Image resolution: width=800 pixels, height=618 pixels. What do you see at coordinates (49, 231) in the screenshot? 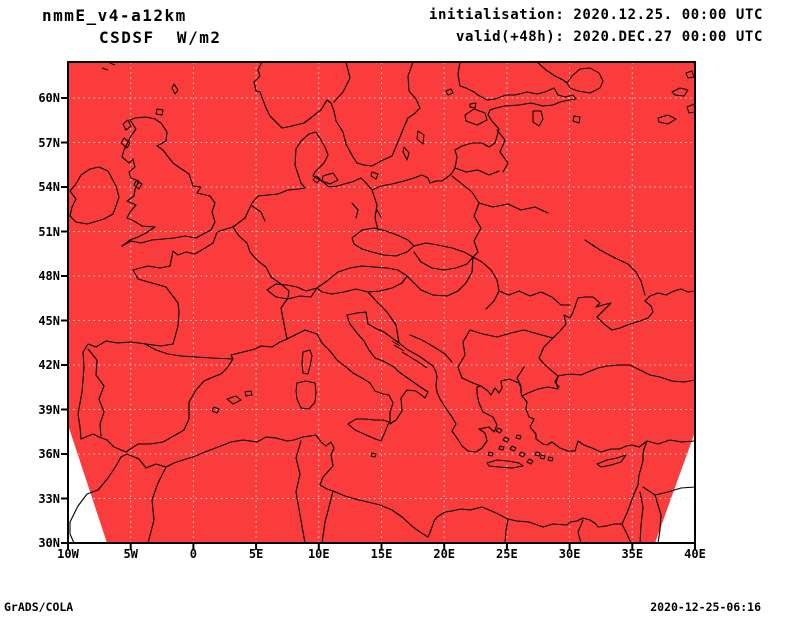
I see `lat-tick-label: 51N` at bounding box center [49, 231].